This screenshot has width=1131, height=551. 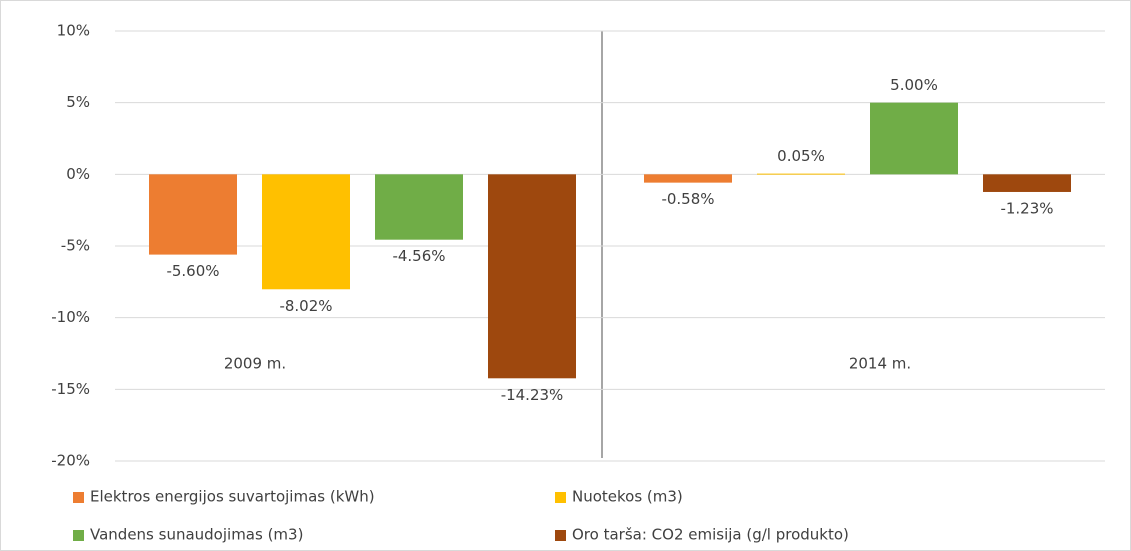 I want to click on legend-label: Elektros energijos suvartojimas (kWh), so click(x=232, y=497).